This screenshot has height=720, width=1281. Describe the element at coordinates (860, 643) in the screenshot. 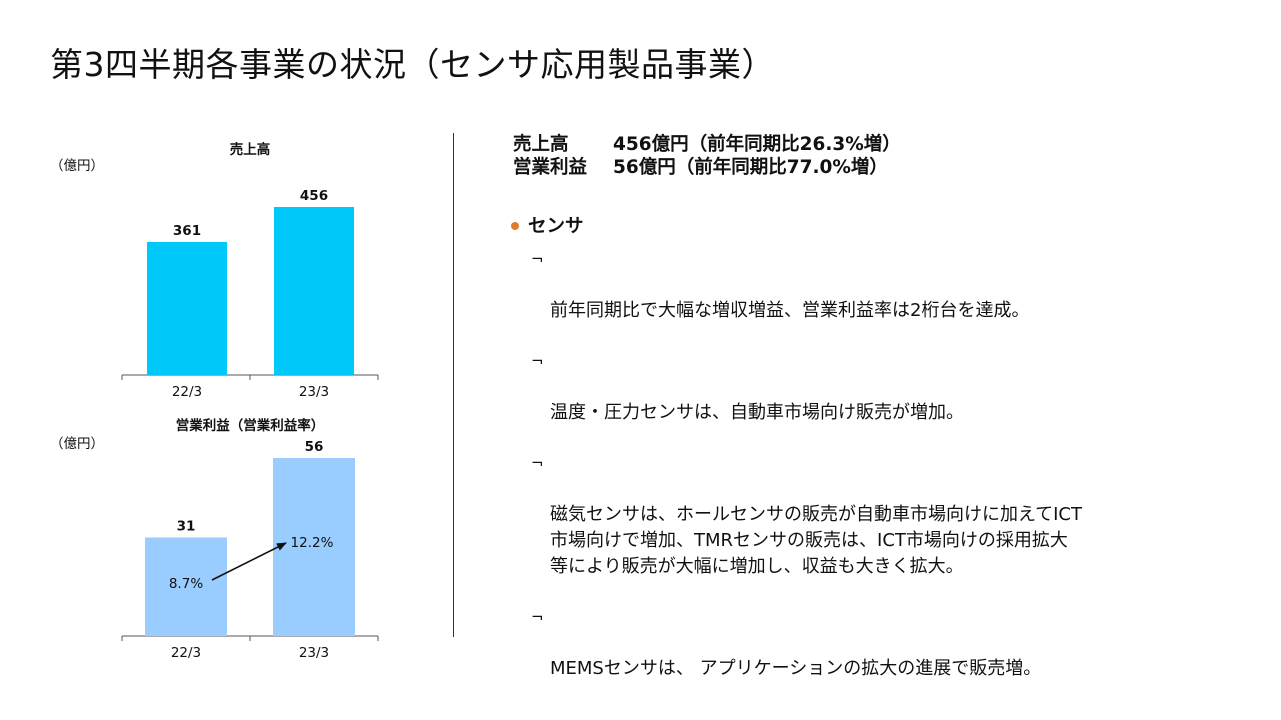

I see `list-item: ¬ MEMSセンサは、 アプリケーションの拡大の進展で販売増。` at that location.